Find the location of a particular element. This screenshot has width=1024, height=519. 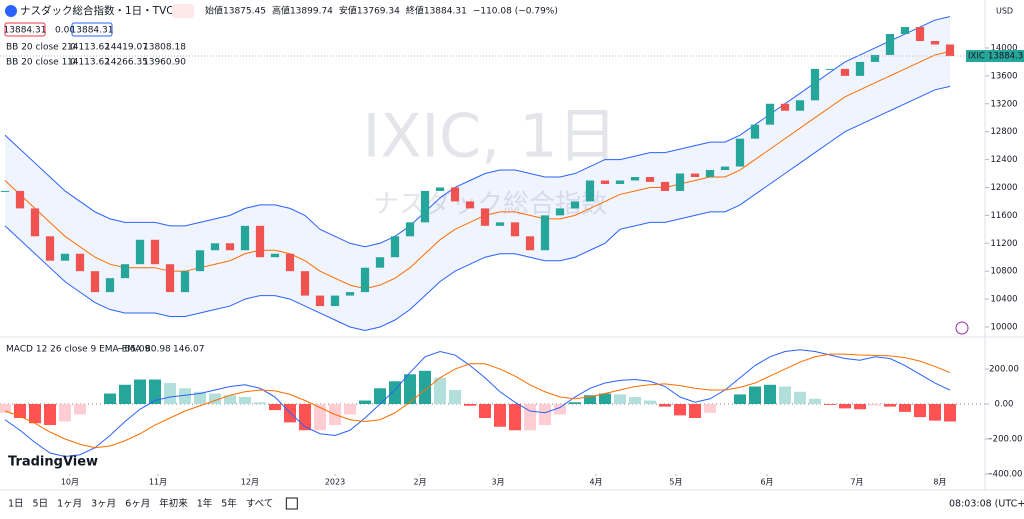

y-tick-label: −400.00 is located at coordinates (1004, 474).